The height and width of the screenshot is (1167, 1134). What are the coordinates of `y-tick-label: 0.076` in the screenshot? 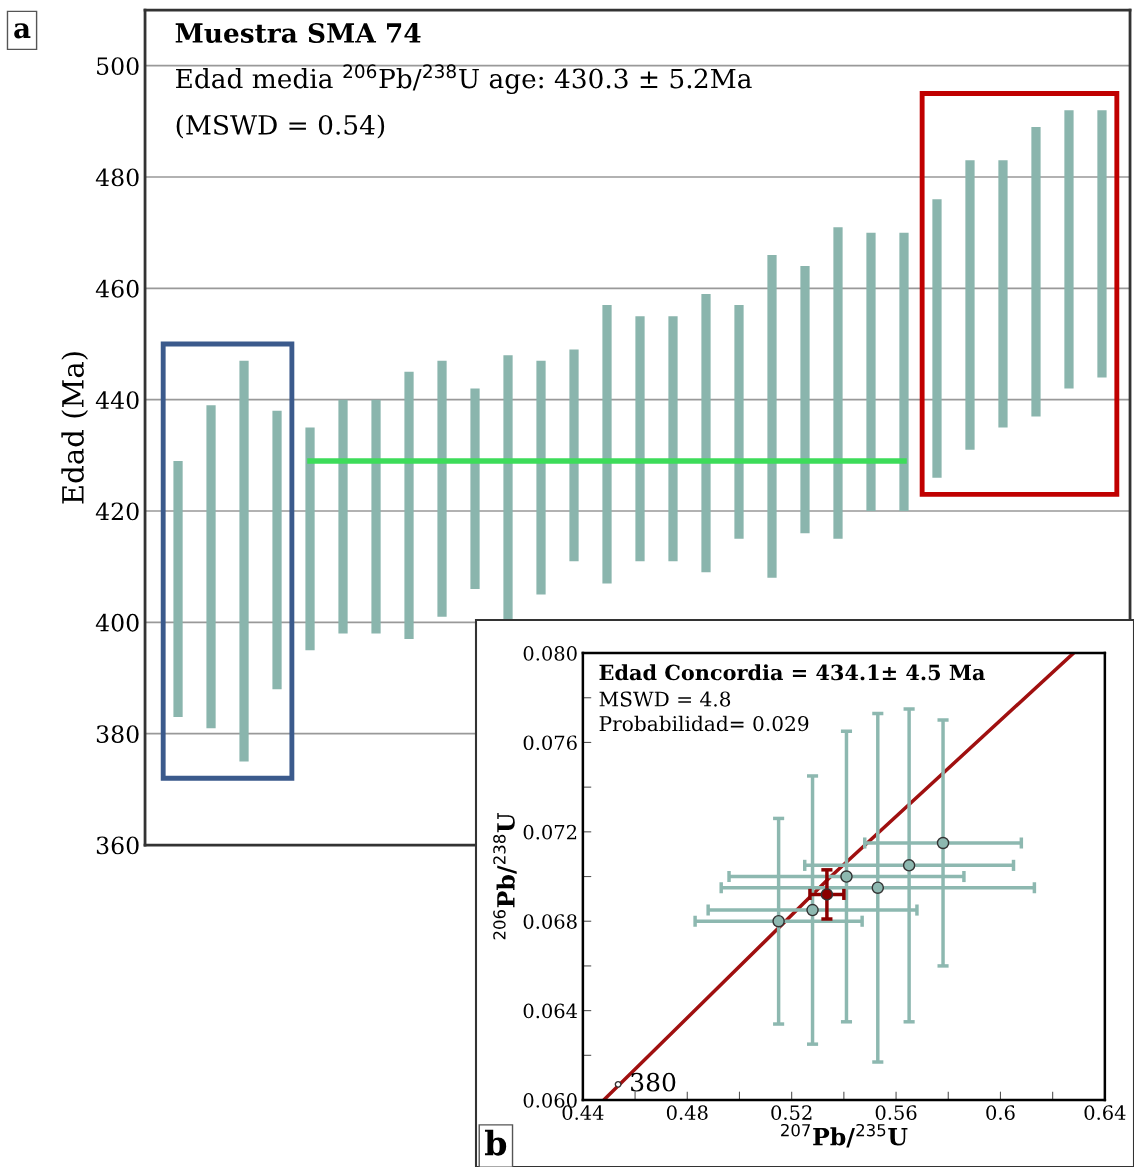 It's located at (550, 743).